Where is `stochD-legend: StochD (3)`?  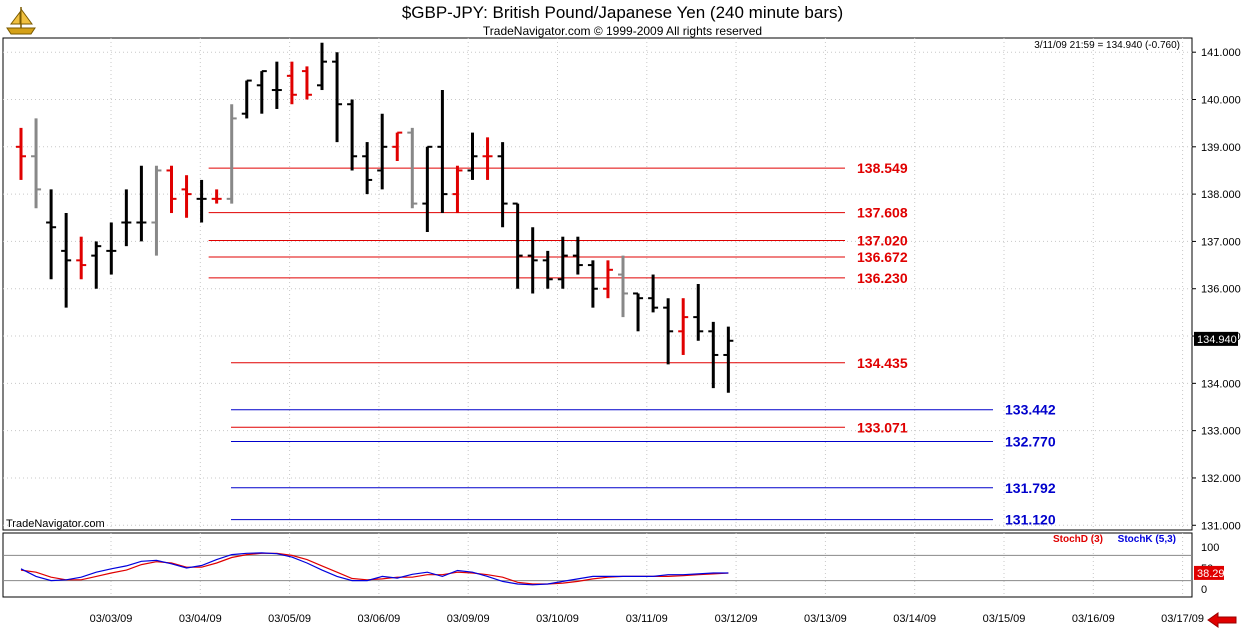 stochD-legend: StochD (3) is located at coordinates (1078, 539).